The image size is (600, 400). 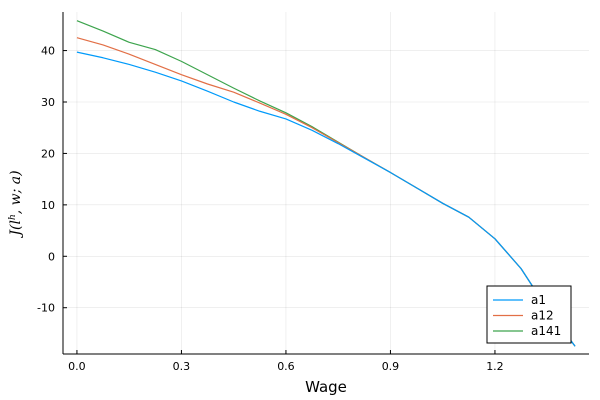 What do you see at coordinates (13, 217) in the screenshot?
I see `y-axis-title-sup: h` at bounding box center [13, 217].